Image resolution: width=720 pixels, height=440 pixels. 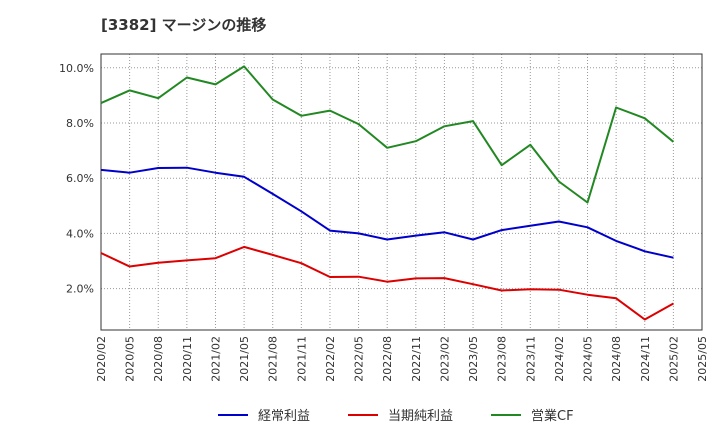 I want to click on x-tick-label: 2021/08, so click(x=273, y=359).